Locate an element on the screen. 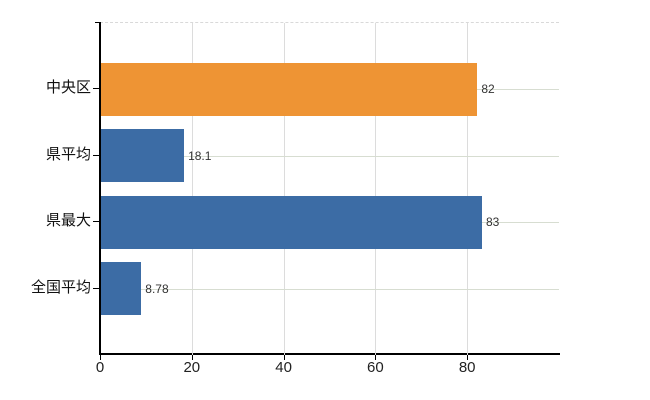  y-axis-line is located at coordinates (100, 188).